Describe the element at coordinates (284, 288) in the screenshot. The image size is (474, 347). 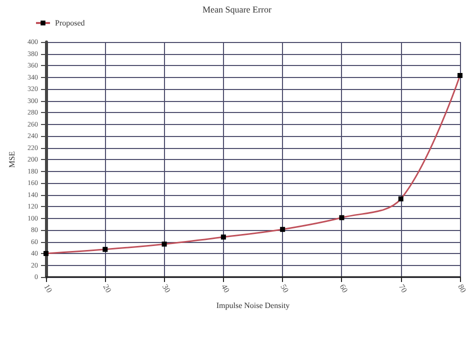
I see `x-tick-label: 50` at that location.